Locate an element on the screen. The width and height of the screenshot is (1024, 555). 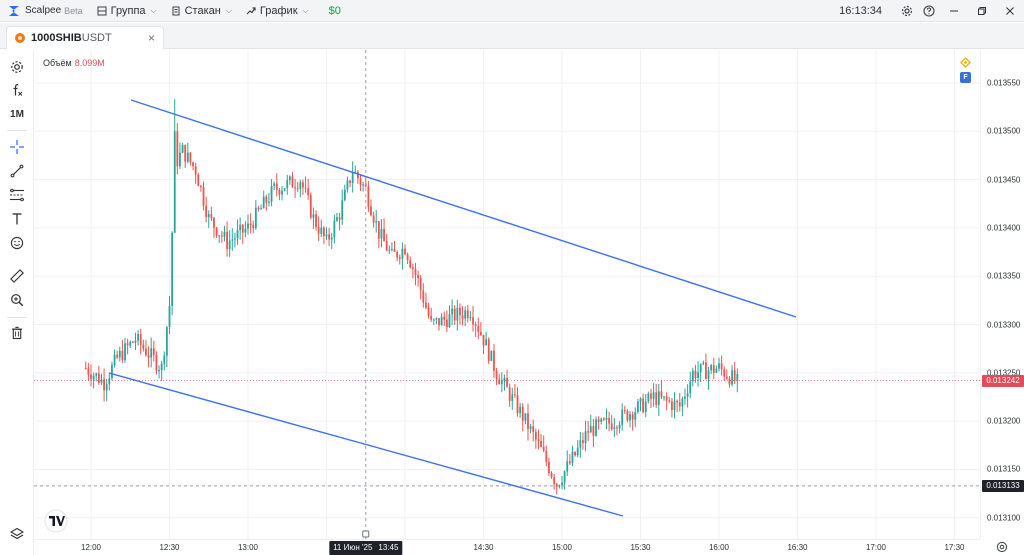
tab-bar: 1000SHIB USDT × is located at coordinates (512, 36).